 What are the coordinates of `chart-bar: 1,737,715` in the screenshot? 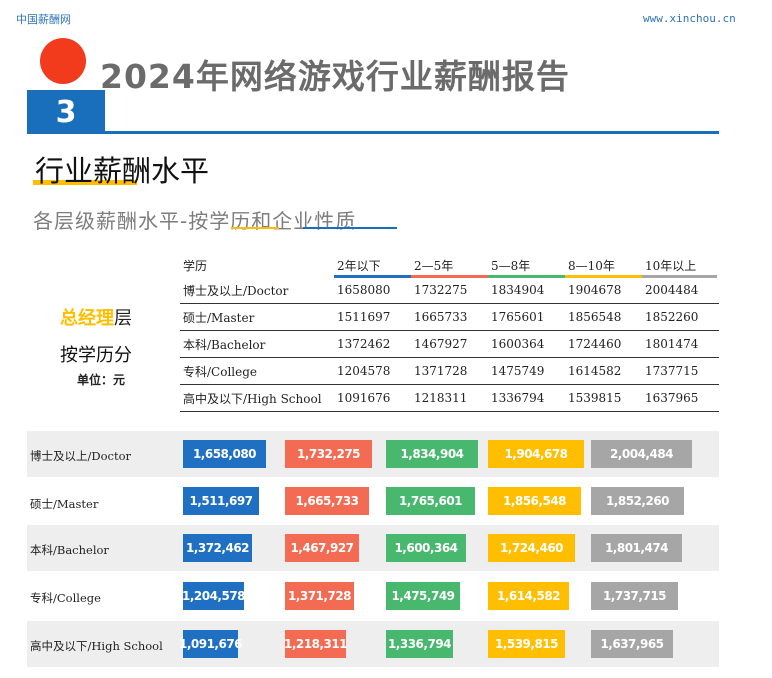 It's located at (634, 596).